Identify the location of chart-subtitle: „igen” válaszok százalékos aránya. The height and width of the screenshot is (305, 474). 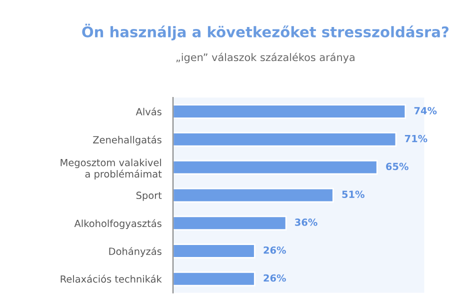
(265, 58).